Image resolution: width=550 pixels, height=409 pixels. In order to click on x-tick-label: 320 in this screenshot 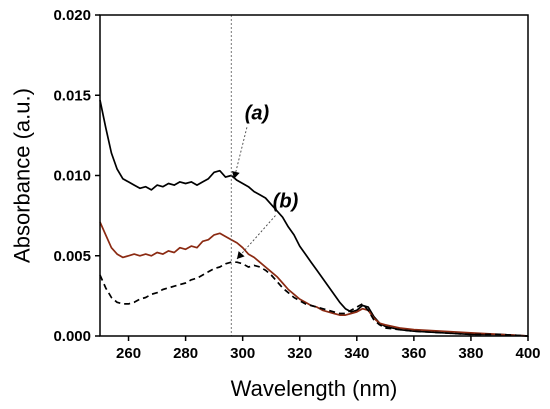, I will do `click(299, 353)`.